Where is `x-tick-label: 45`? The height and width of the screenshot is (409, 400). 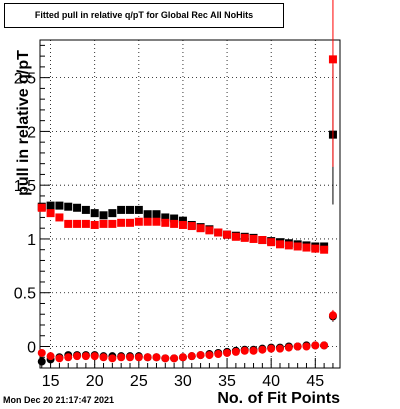 x-tick-label: 45 is located at coordinates (315, 381).